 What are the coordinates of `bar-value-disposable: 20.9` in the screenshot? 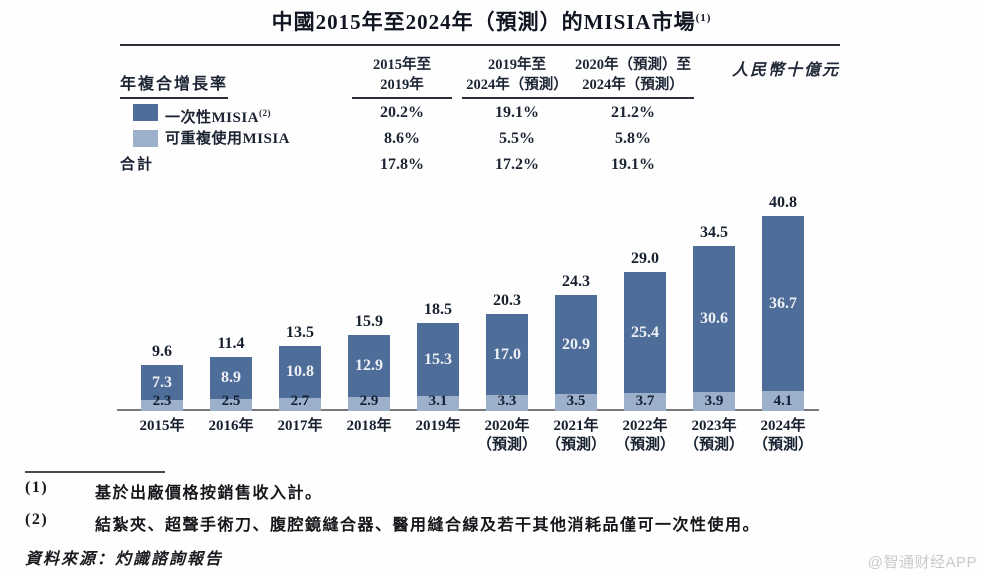 It's located at (576, 344).